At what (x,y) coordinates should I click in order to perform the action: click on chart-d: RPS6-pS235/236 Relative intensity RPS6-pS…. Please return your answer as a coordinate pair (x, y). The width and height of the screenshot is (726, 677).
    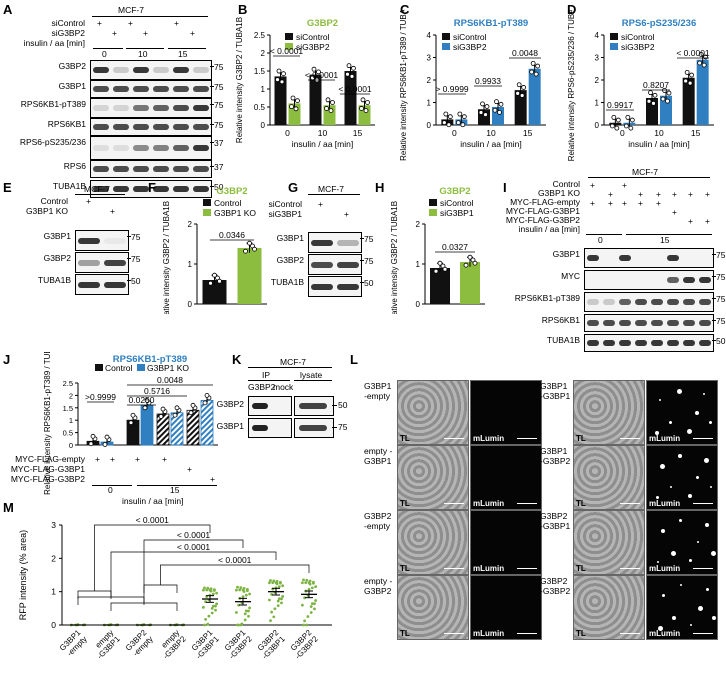
    Looking at the image, I should click on (640, 80).